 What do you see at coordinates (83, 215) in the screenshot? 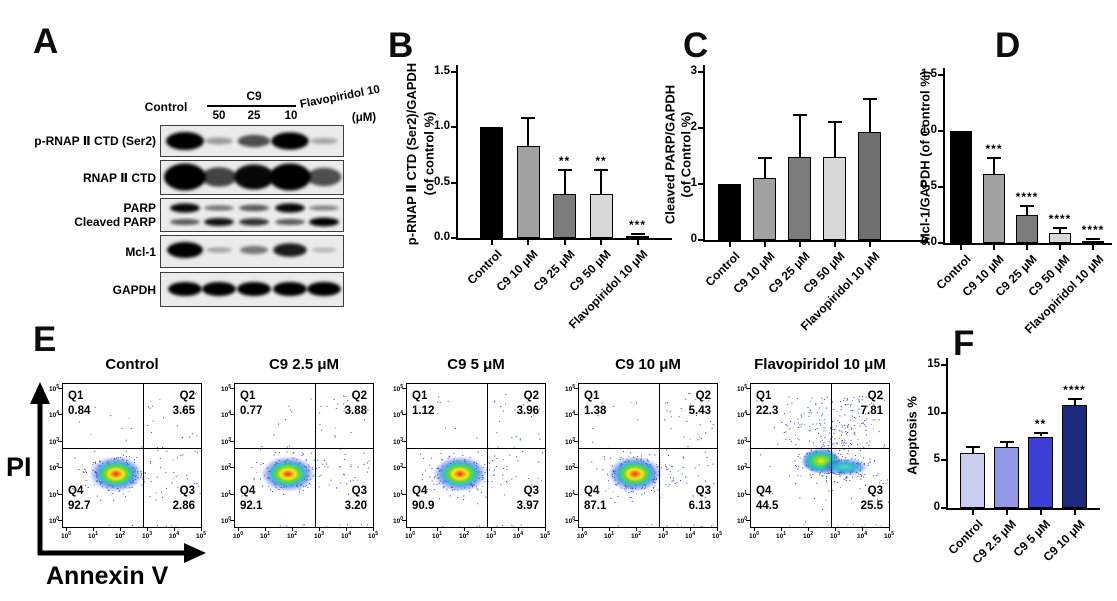
I see `blot-row-label: PARP Cleaved PARP` at bounding box center [83, 215].